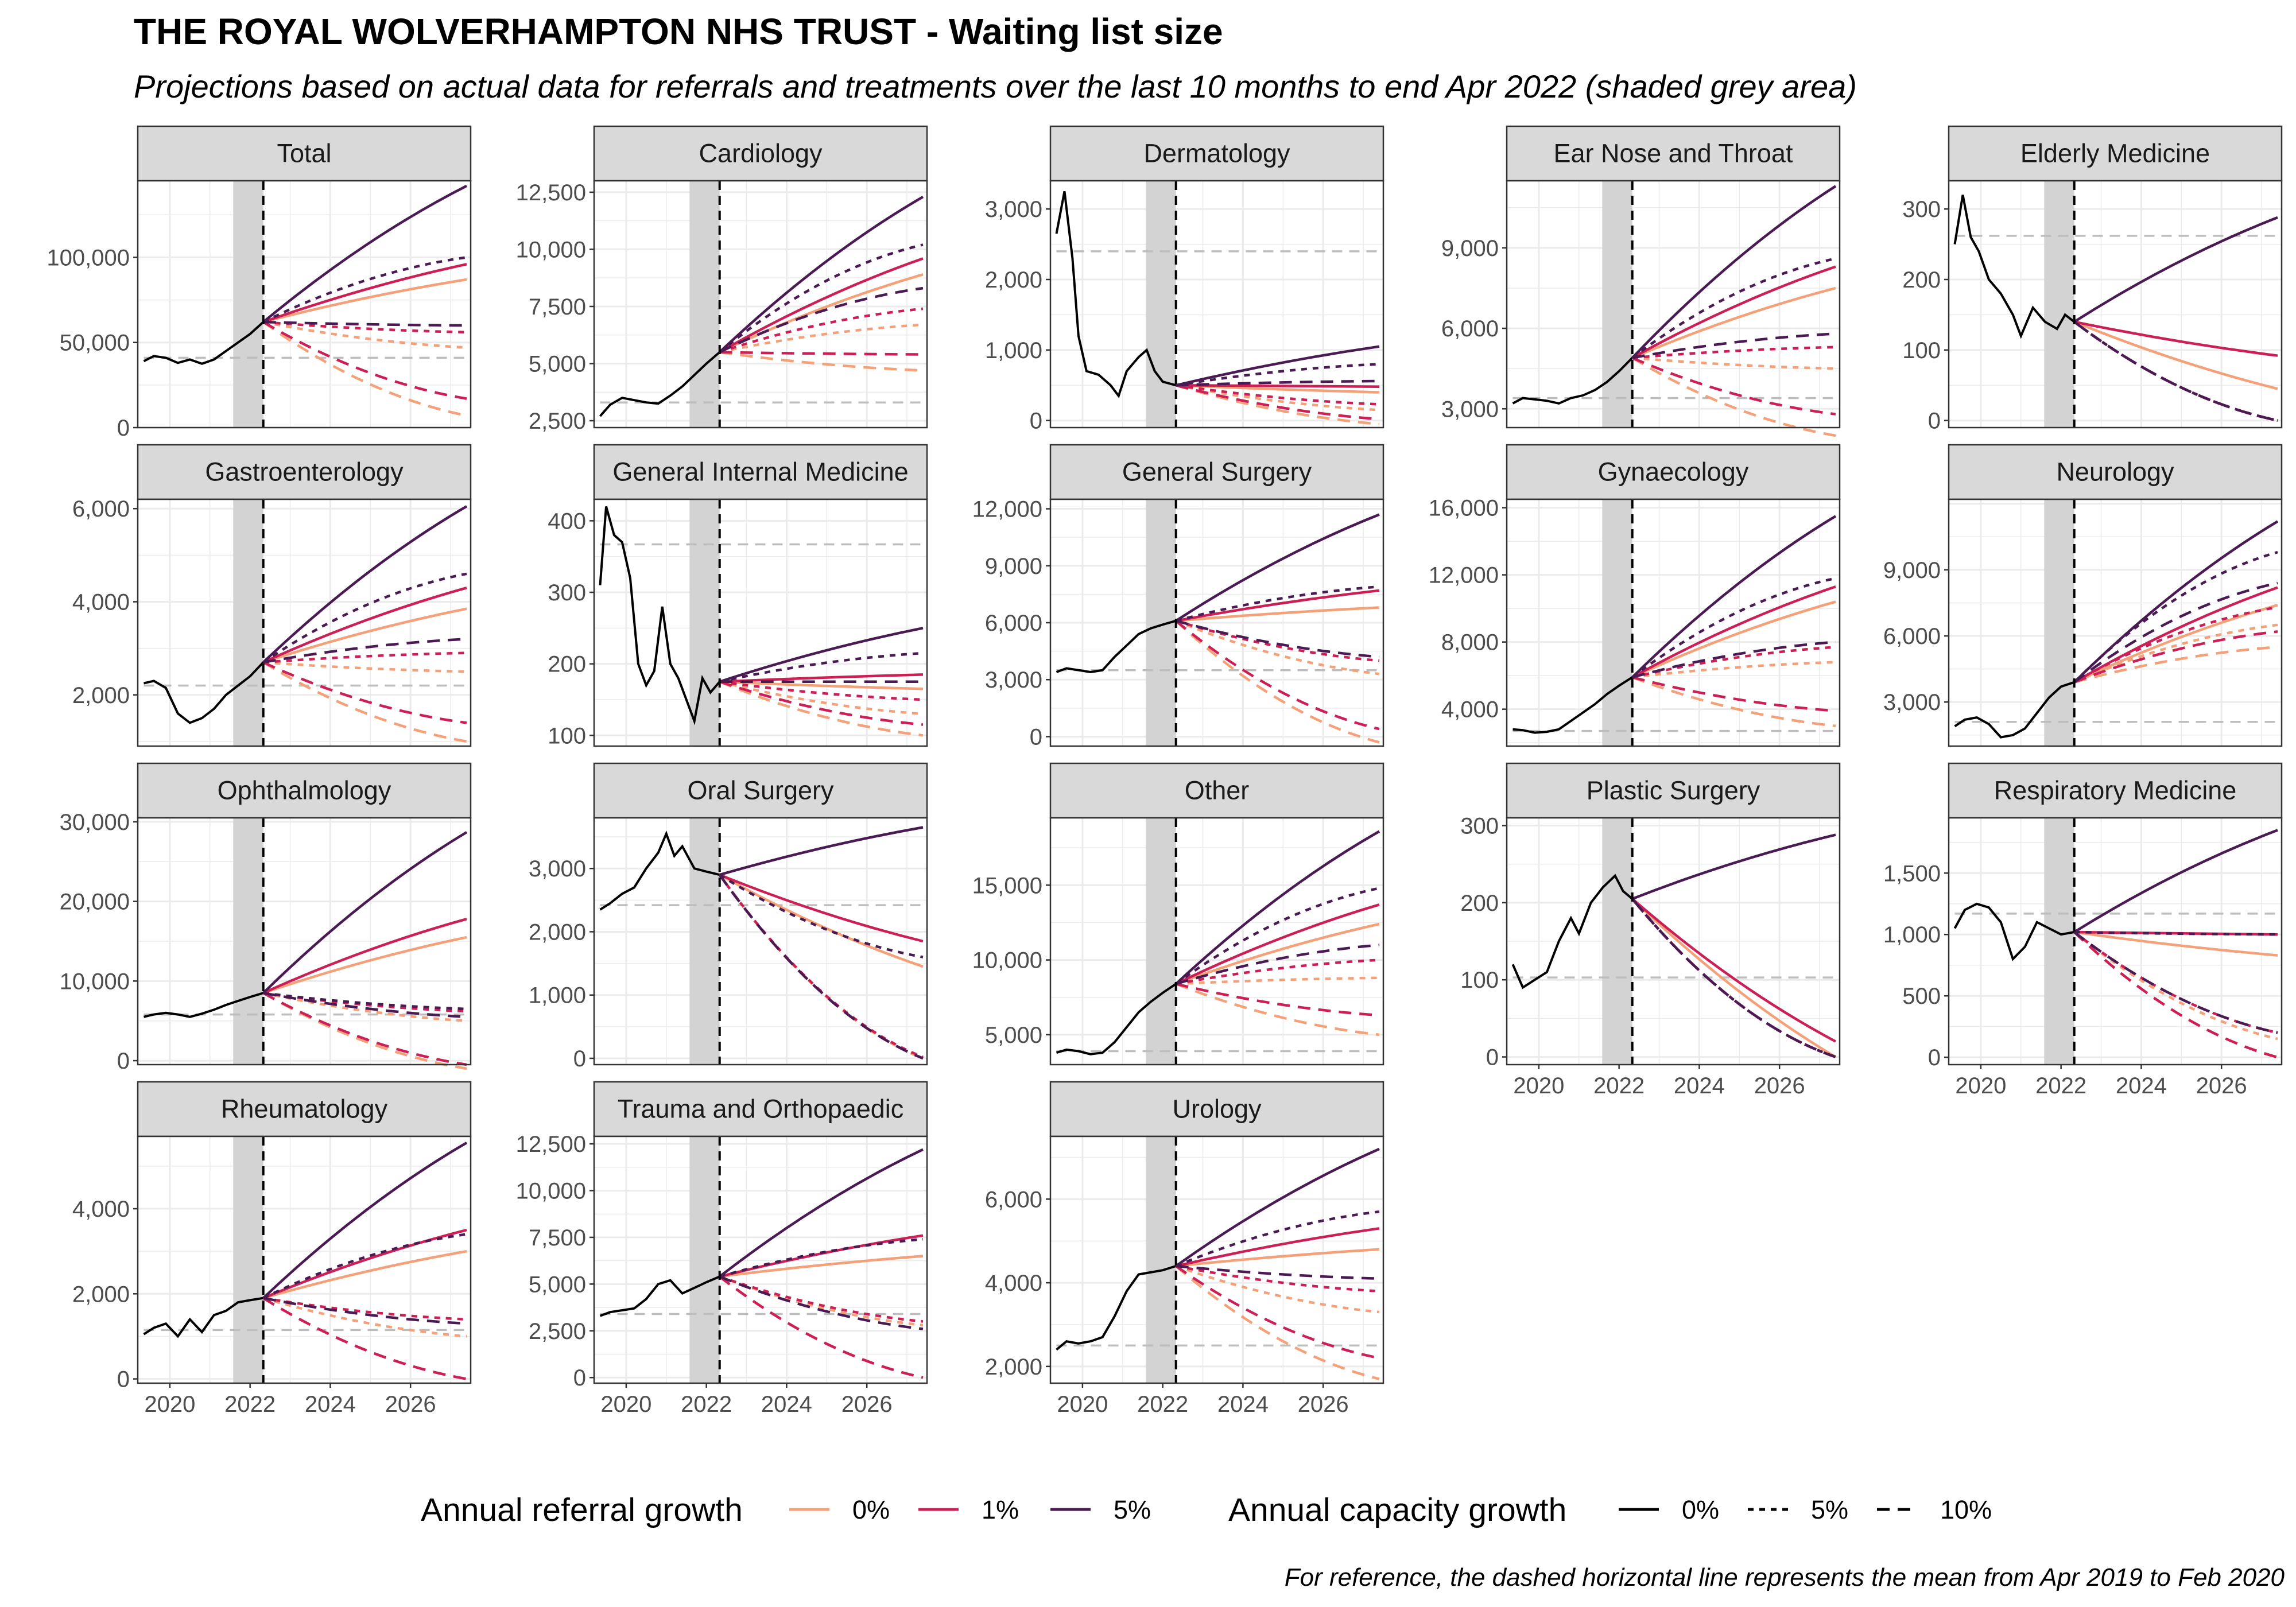  Describe the element at coordinates (1700, 1509) in the screenshot. I see `legend-label-capacity: 0%` at that location.